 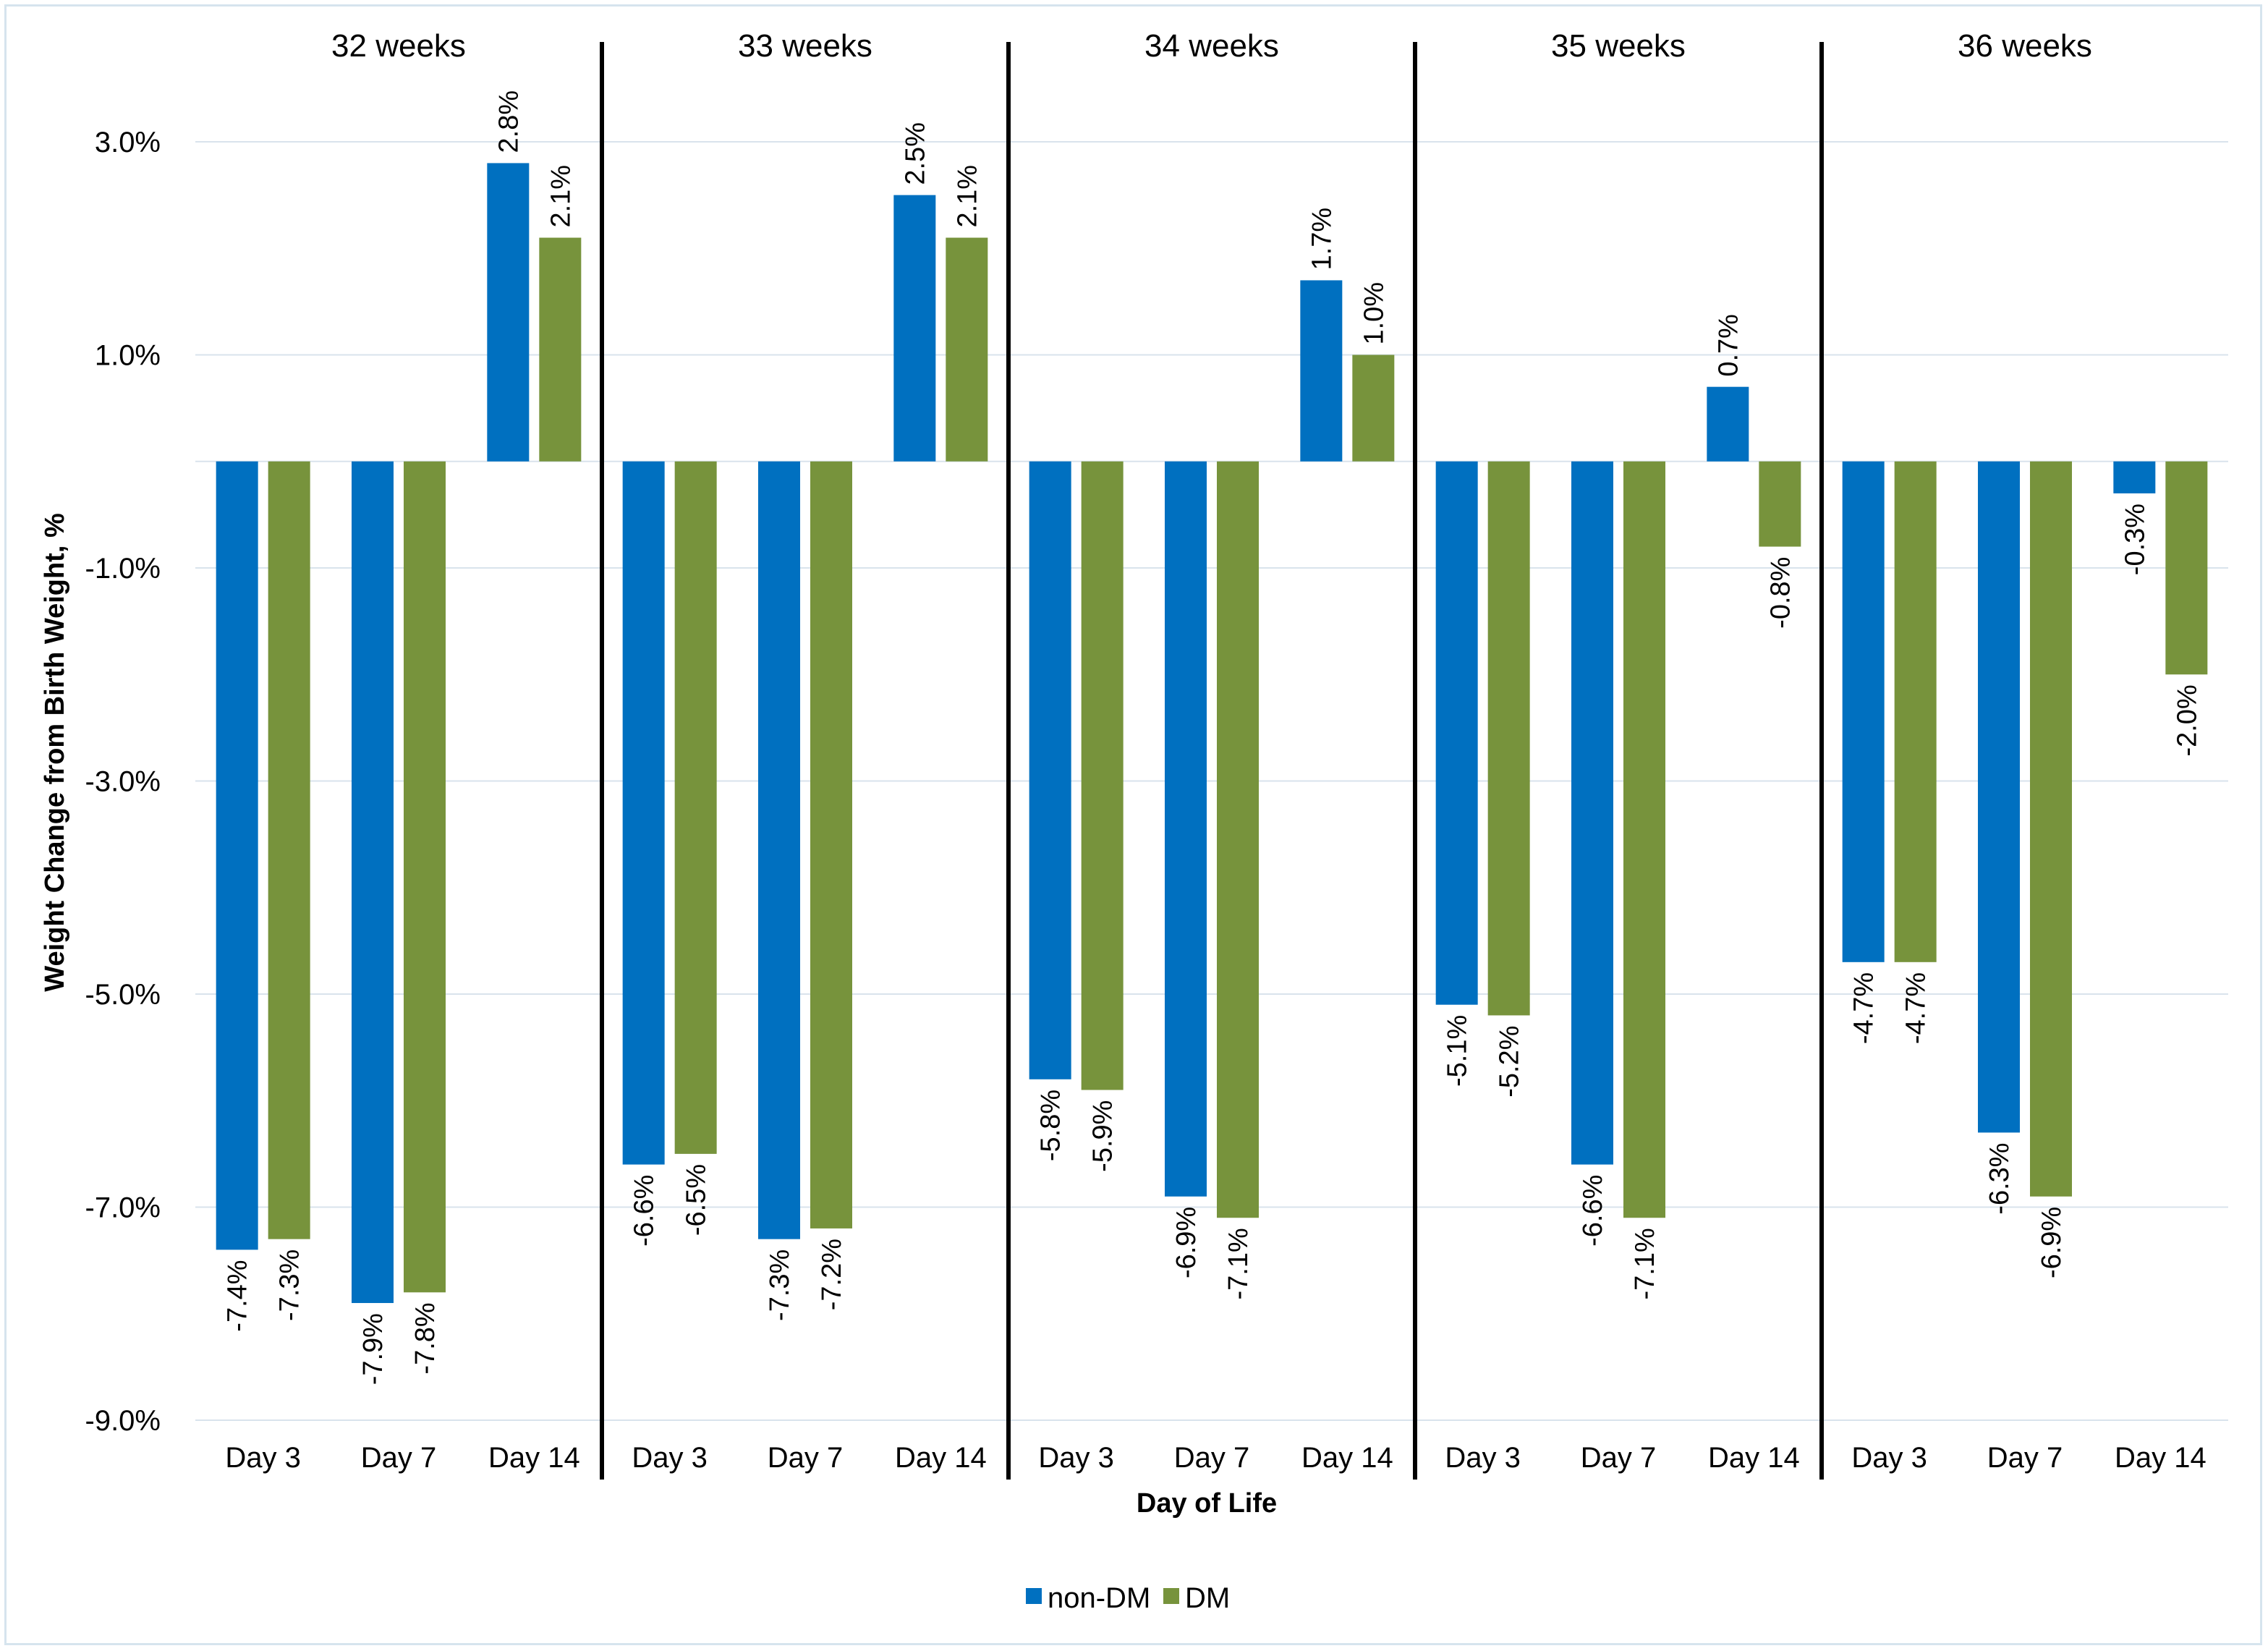 I want to click on data-label: -0.8%, so click(x=1780, y=593).